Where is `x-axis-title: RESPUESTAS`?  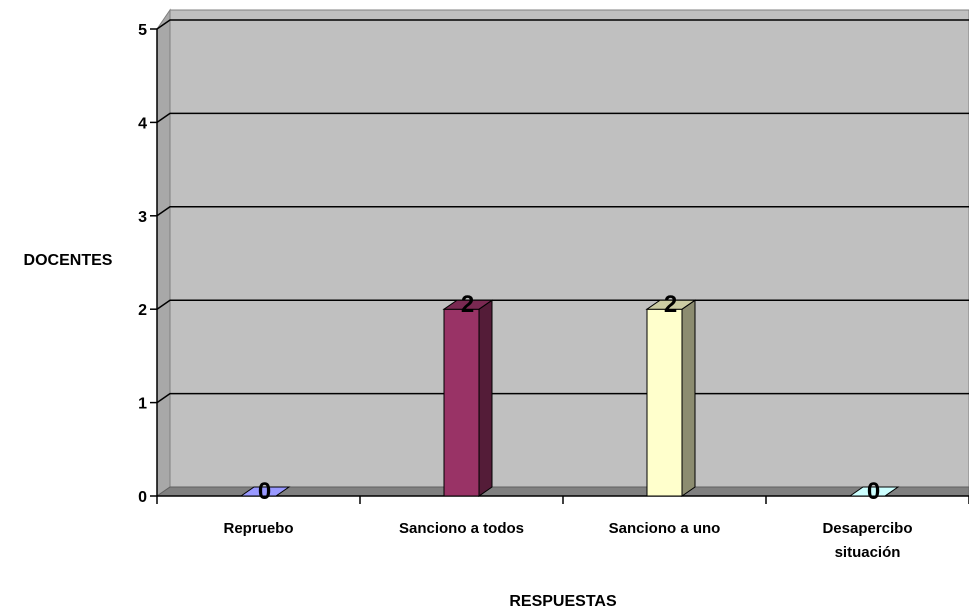 x-axis-title: RESPUESTAS is located at coordinates (563, 601).